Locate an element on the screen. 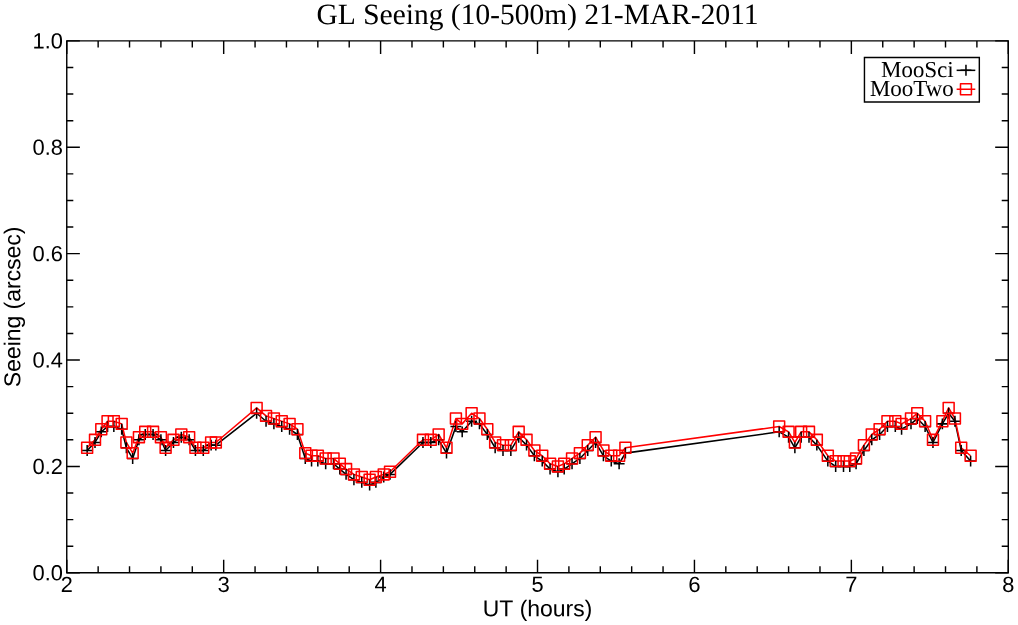 This screenshot has width=1018, height=625. chart-title: GL Seeing (10-500m) 21-MAR-2011 is located at coordinates (537, 17).